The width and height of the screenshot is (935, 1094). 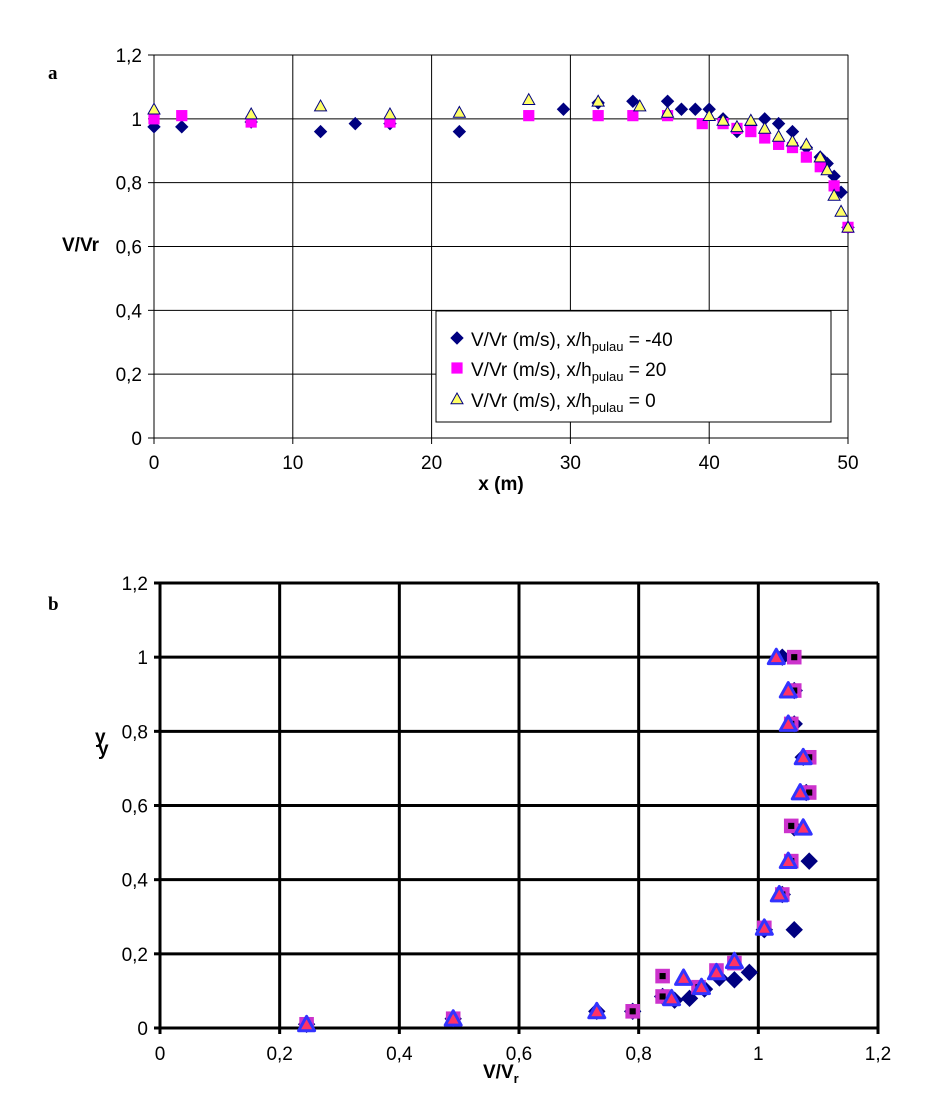 What do you see at coordinates (53, 604) in the screenshot?
I see `panel-b-label: b` at bounding box center [53, 604].